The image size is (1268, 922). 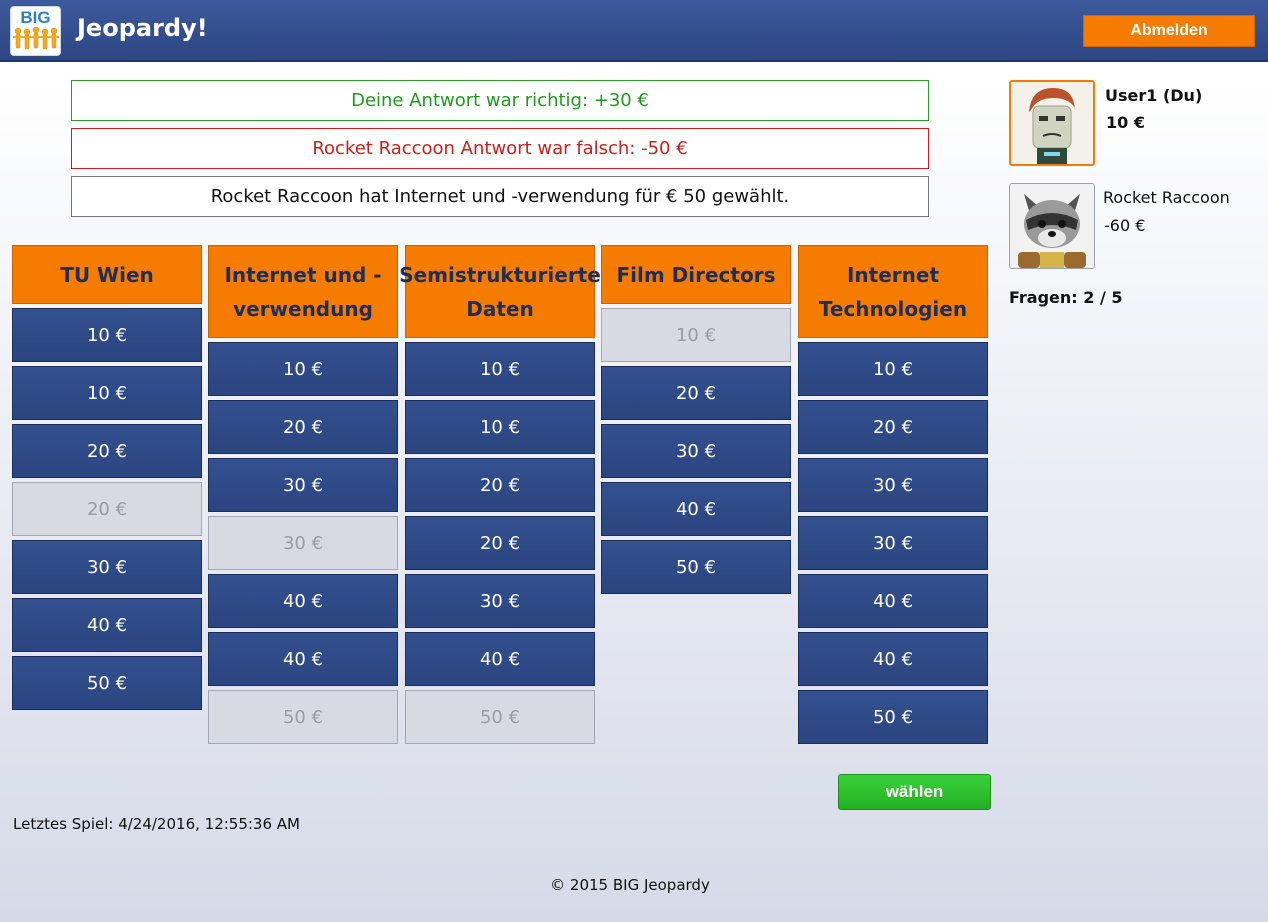 What do you see at coordinates (142, 28) in the screenshot?
I see `app-title: Jeopardy!` at bounding box center [142, 28].